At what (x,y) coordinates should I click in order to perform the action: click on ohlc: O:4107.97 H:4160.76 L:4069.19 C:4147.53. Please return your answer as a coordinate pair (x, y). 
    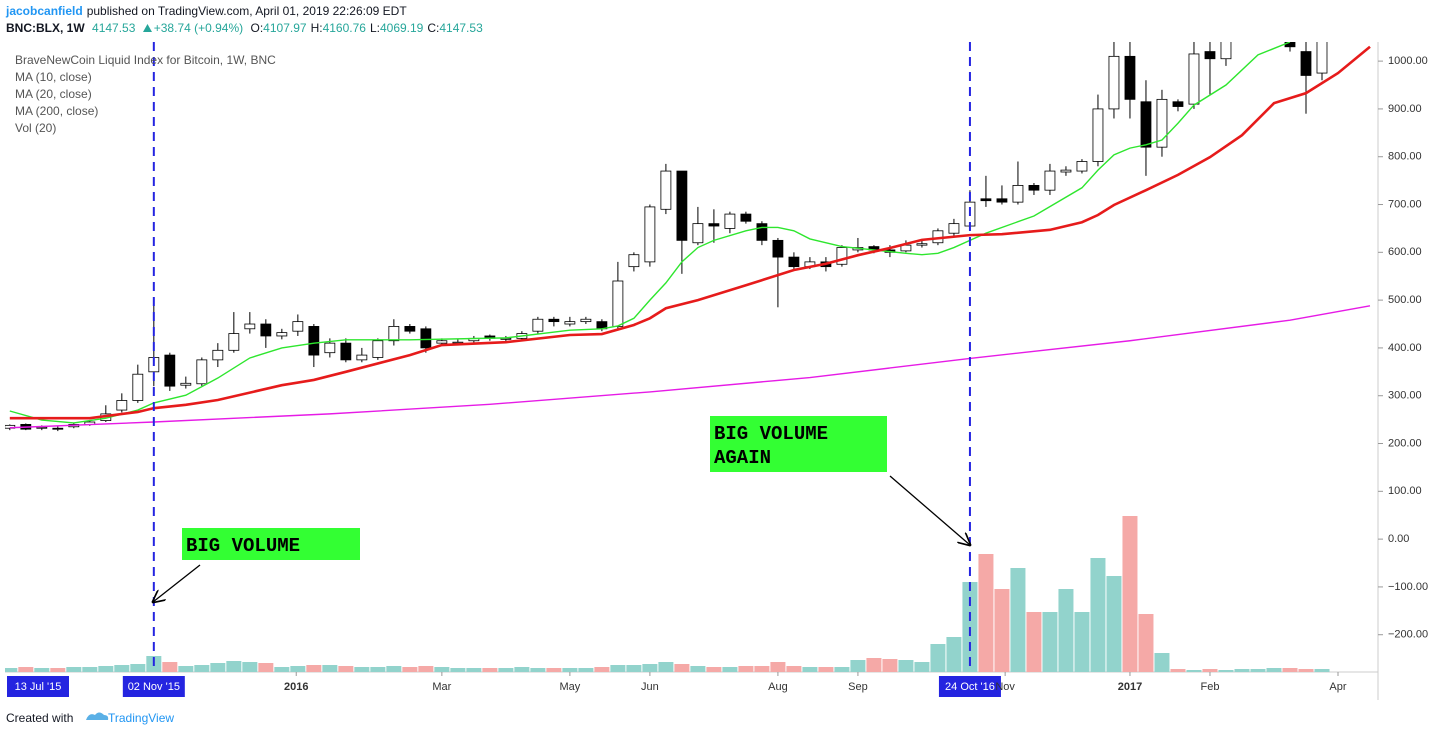
    Looking at the image, I should click on (369, 28).